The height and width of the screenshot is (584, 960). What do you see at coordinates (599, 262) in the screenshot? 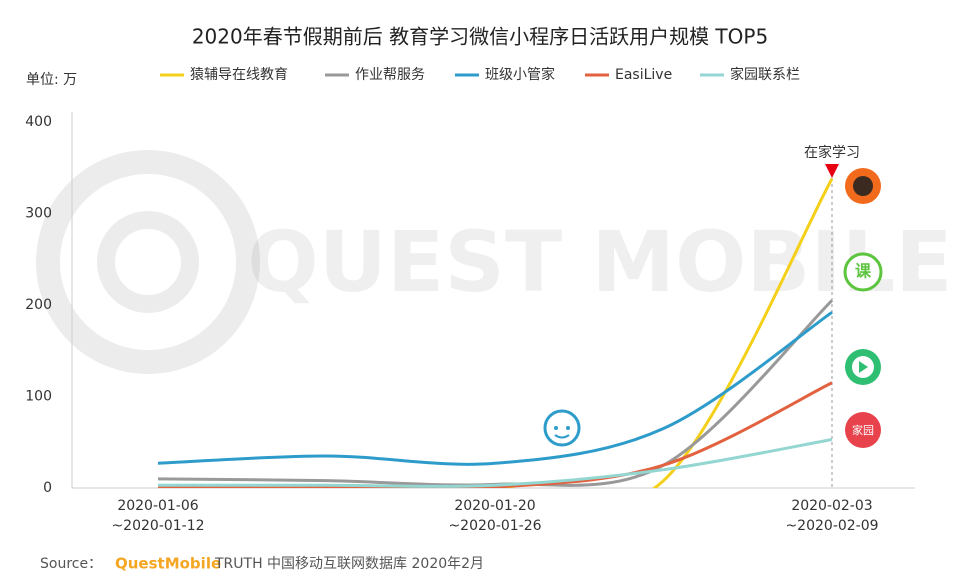
I see `watermark: QUEST MOBILE` at bounding box center [599, 262].